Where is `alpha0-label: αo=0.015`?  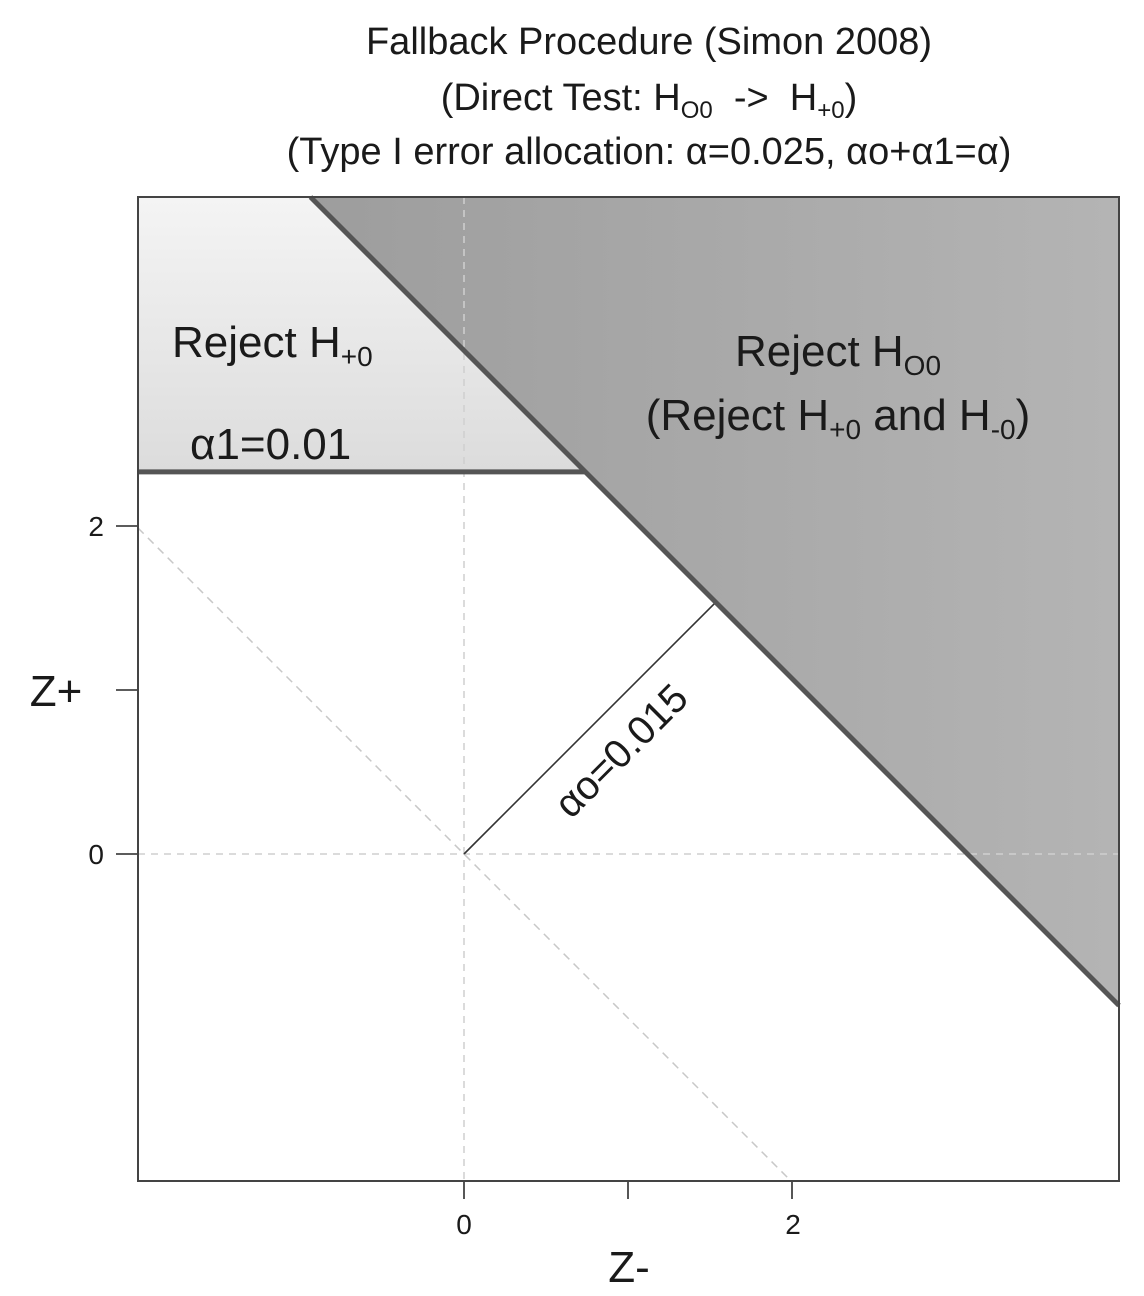
alpha0-label: αo=0.015 is located at coordinates (621, 751).